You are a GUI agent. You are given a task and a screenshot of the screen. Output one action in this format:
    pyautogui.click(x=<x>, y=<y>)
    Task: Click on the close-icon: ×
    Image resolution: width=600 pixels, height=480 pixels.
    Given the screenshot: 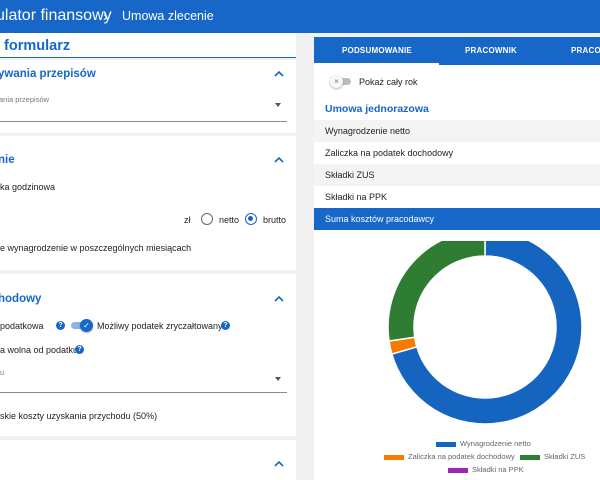 What is the action you would take?
    pyautogui.click(x=336, y=81)
    